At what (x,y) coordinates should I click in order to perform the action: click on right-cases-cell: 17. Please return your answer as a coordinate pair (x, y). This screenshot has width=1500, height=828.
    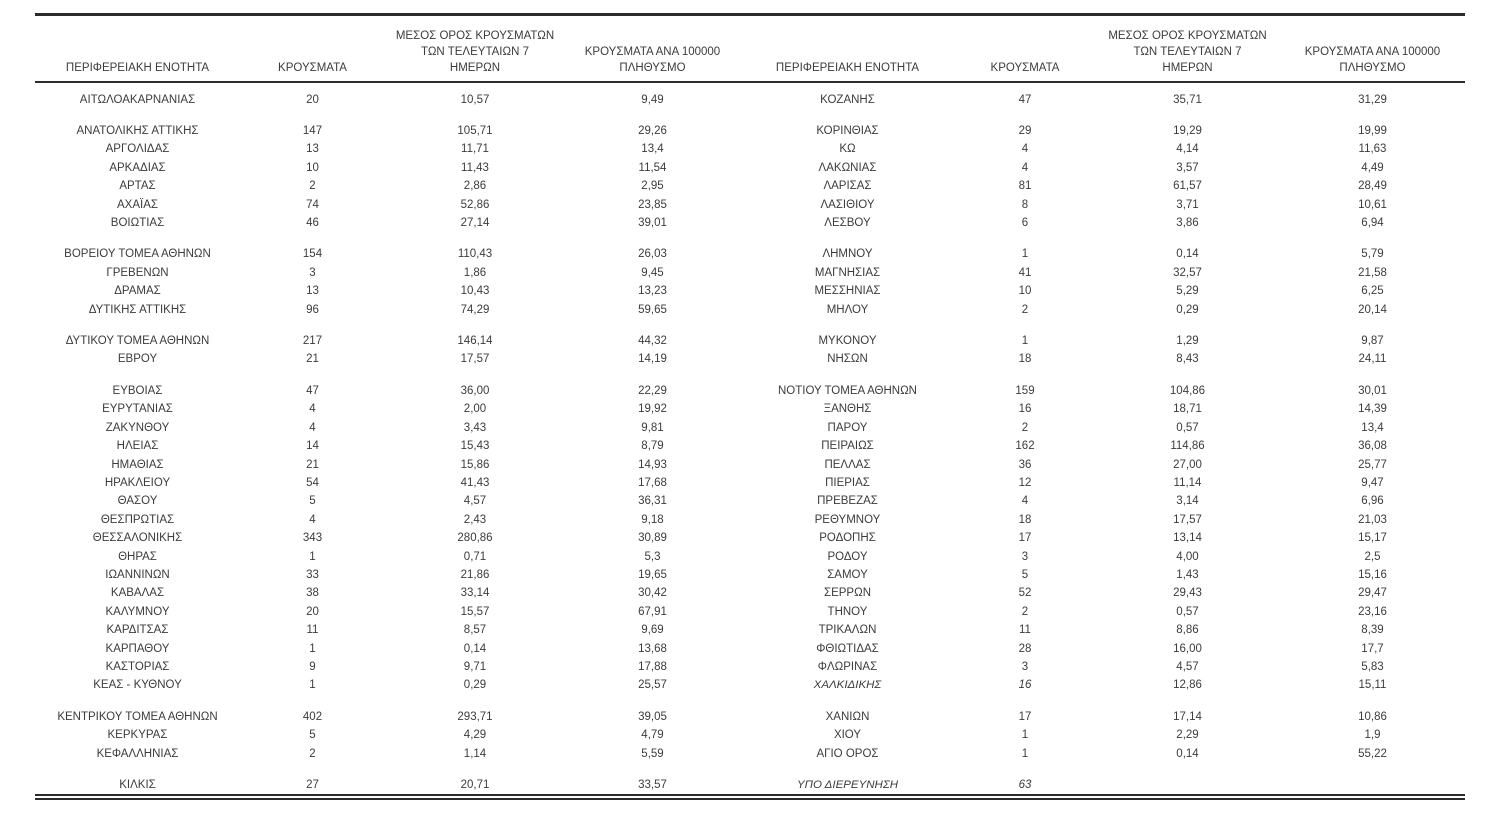
    Looking at the image, I should click on (1025, 538).